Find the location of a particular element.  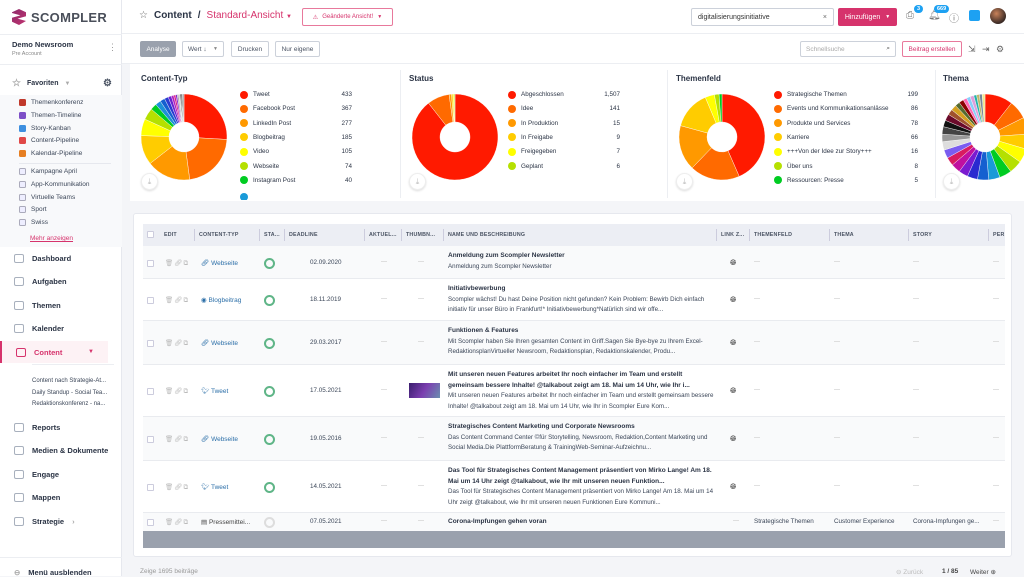

breadcrumb-content: Content is located at coordinates (172, 15).